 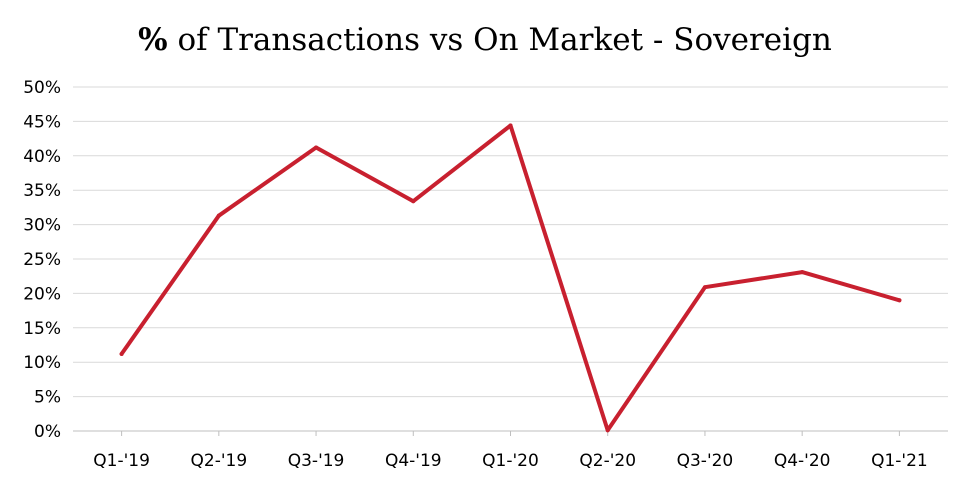 I want to click on x-tick-label: Q3-'20, so click(x=705, y=461).